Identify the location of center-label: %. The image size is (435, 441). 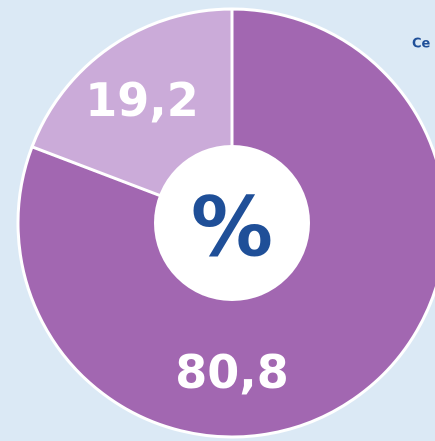
(232, 228).